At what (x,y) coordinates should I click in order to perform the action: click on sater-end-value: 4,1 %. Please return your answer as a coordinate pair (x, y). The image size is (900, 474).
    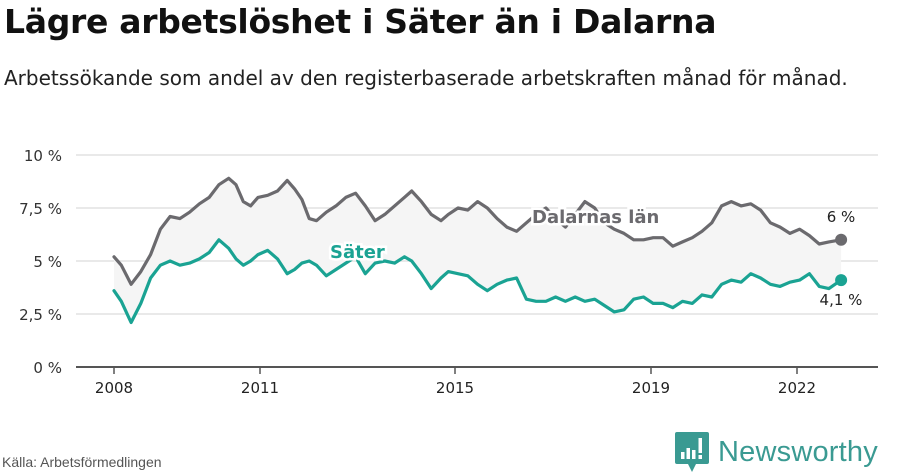
    Looking at the image, I should click on (841, 300).